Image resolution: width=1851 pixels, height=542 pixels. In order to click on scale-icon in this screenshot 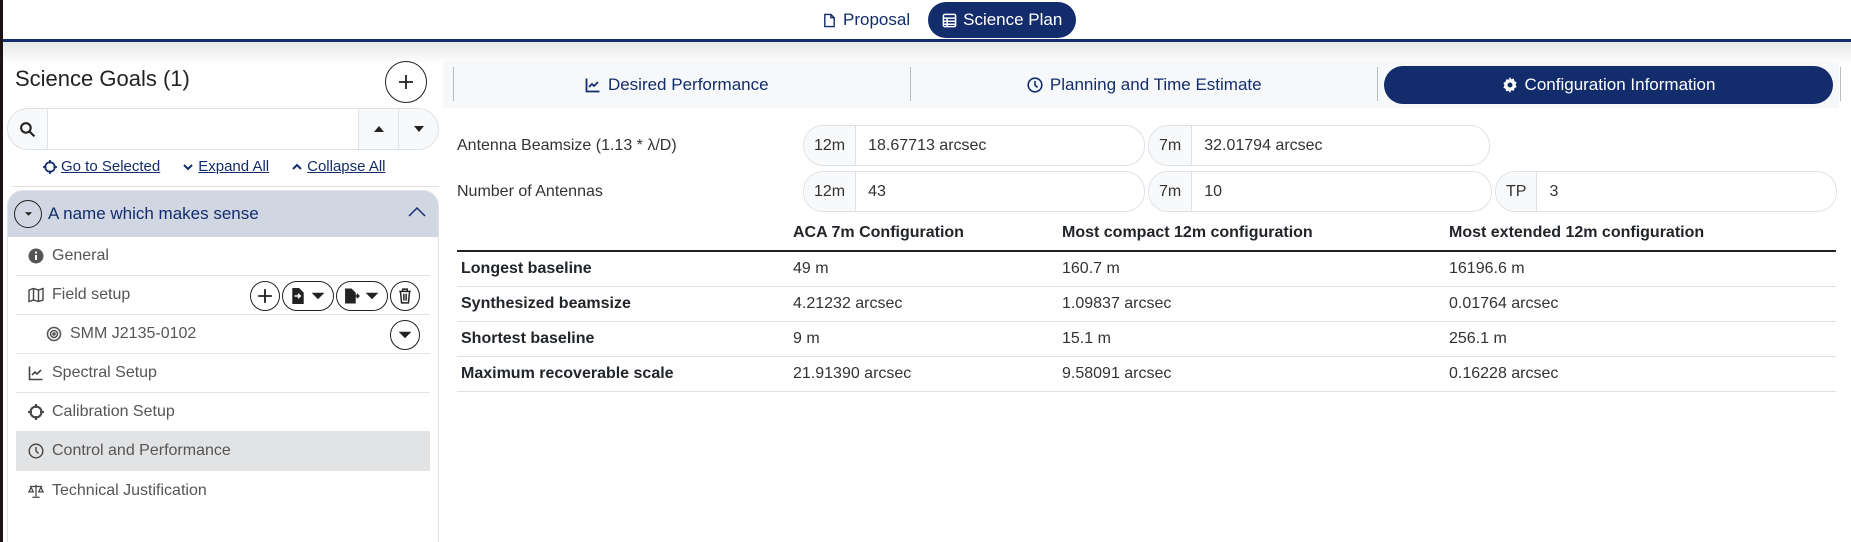, I will do `click(36, 491)`.